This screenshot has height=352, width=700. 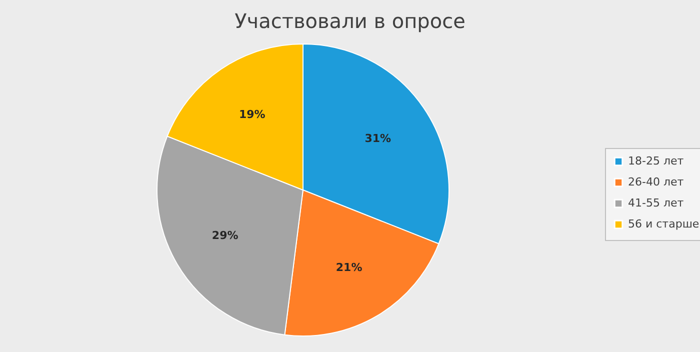 What do you see at coordinates (350, 21) in the screenshot?
I see `chart-title: Участвовали в опросе` at bounding box center [350, 21].